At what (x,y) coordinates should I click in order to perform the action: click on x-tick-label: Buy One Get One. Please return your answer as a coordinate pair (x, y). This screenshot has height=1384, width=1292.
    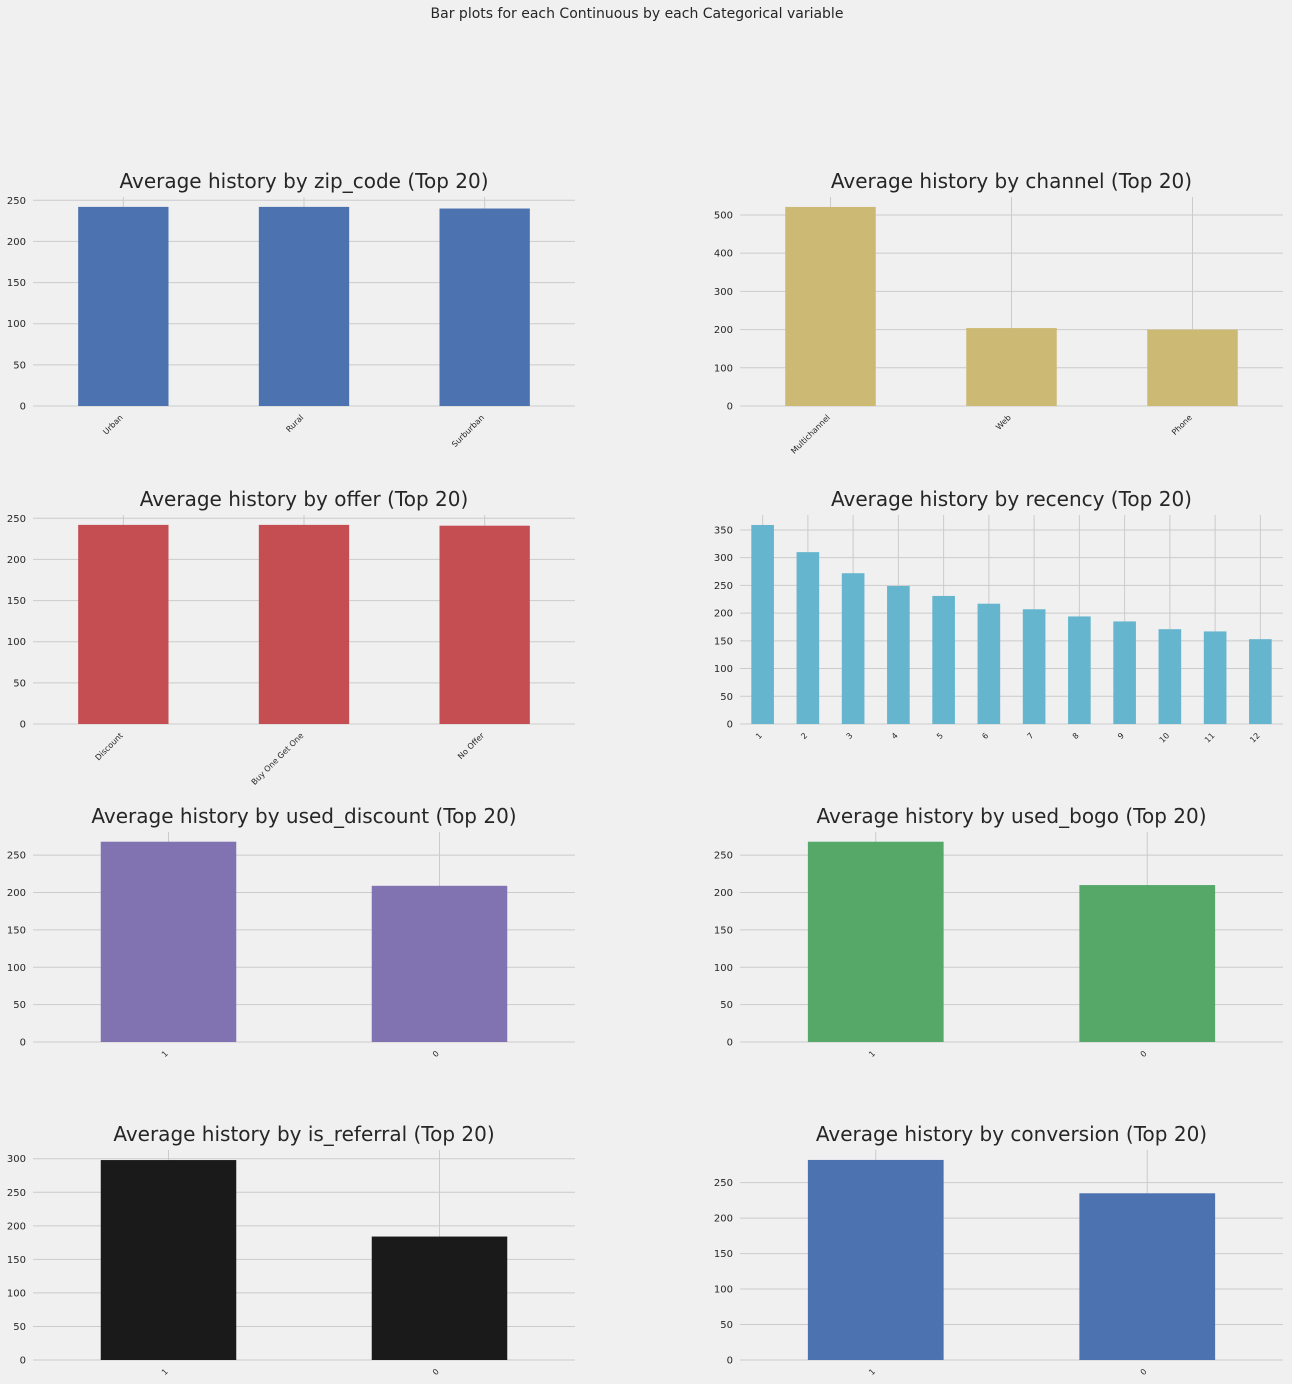
    Looking at the image, I should click on (278, 759).